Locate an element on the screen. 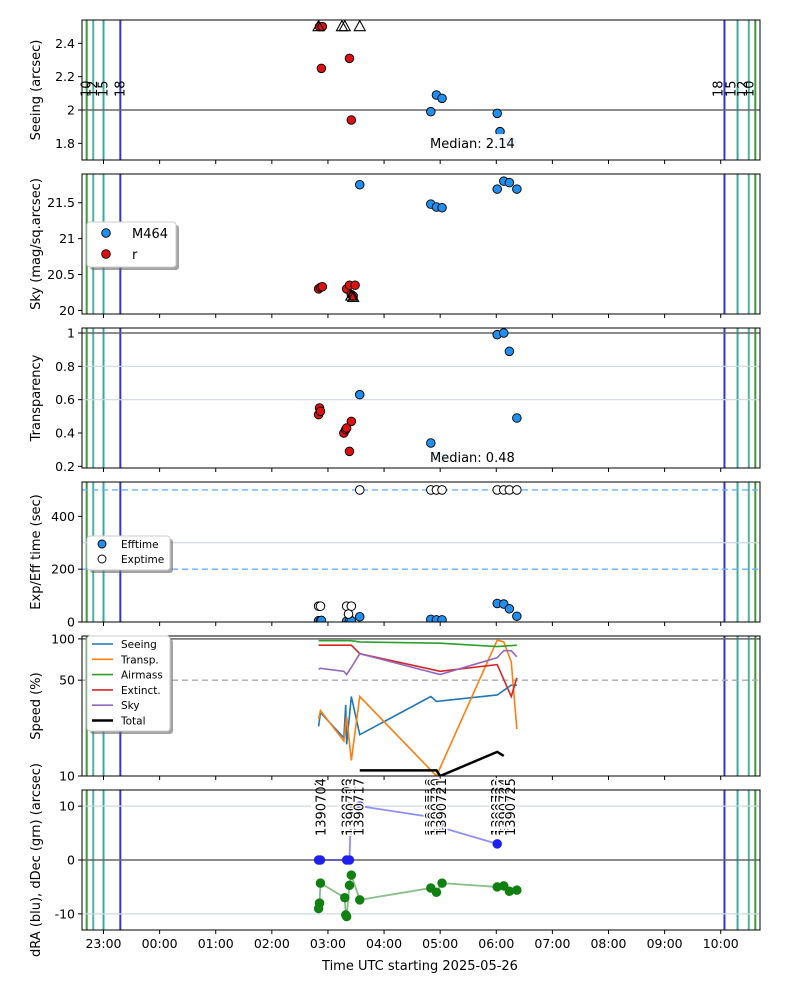 Image resolution: width=800 pixels, height=1000 pixels. twilight-label: 15 is located at coordinates (732, 88).